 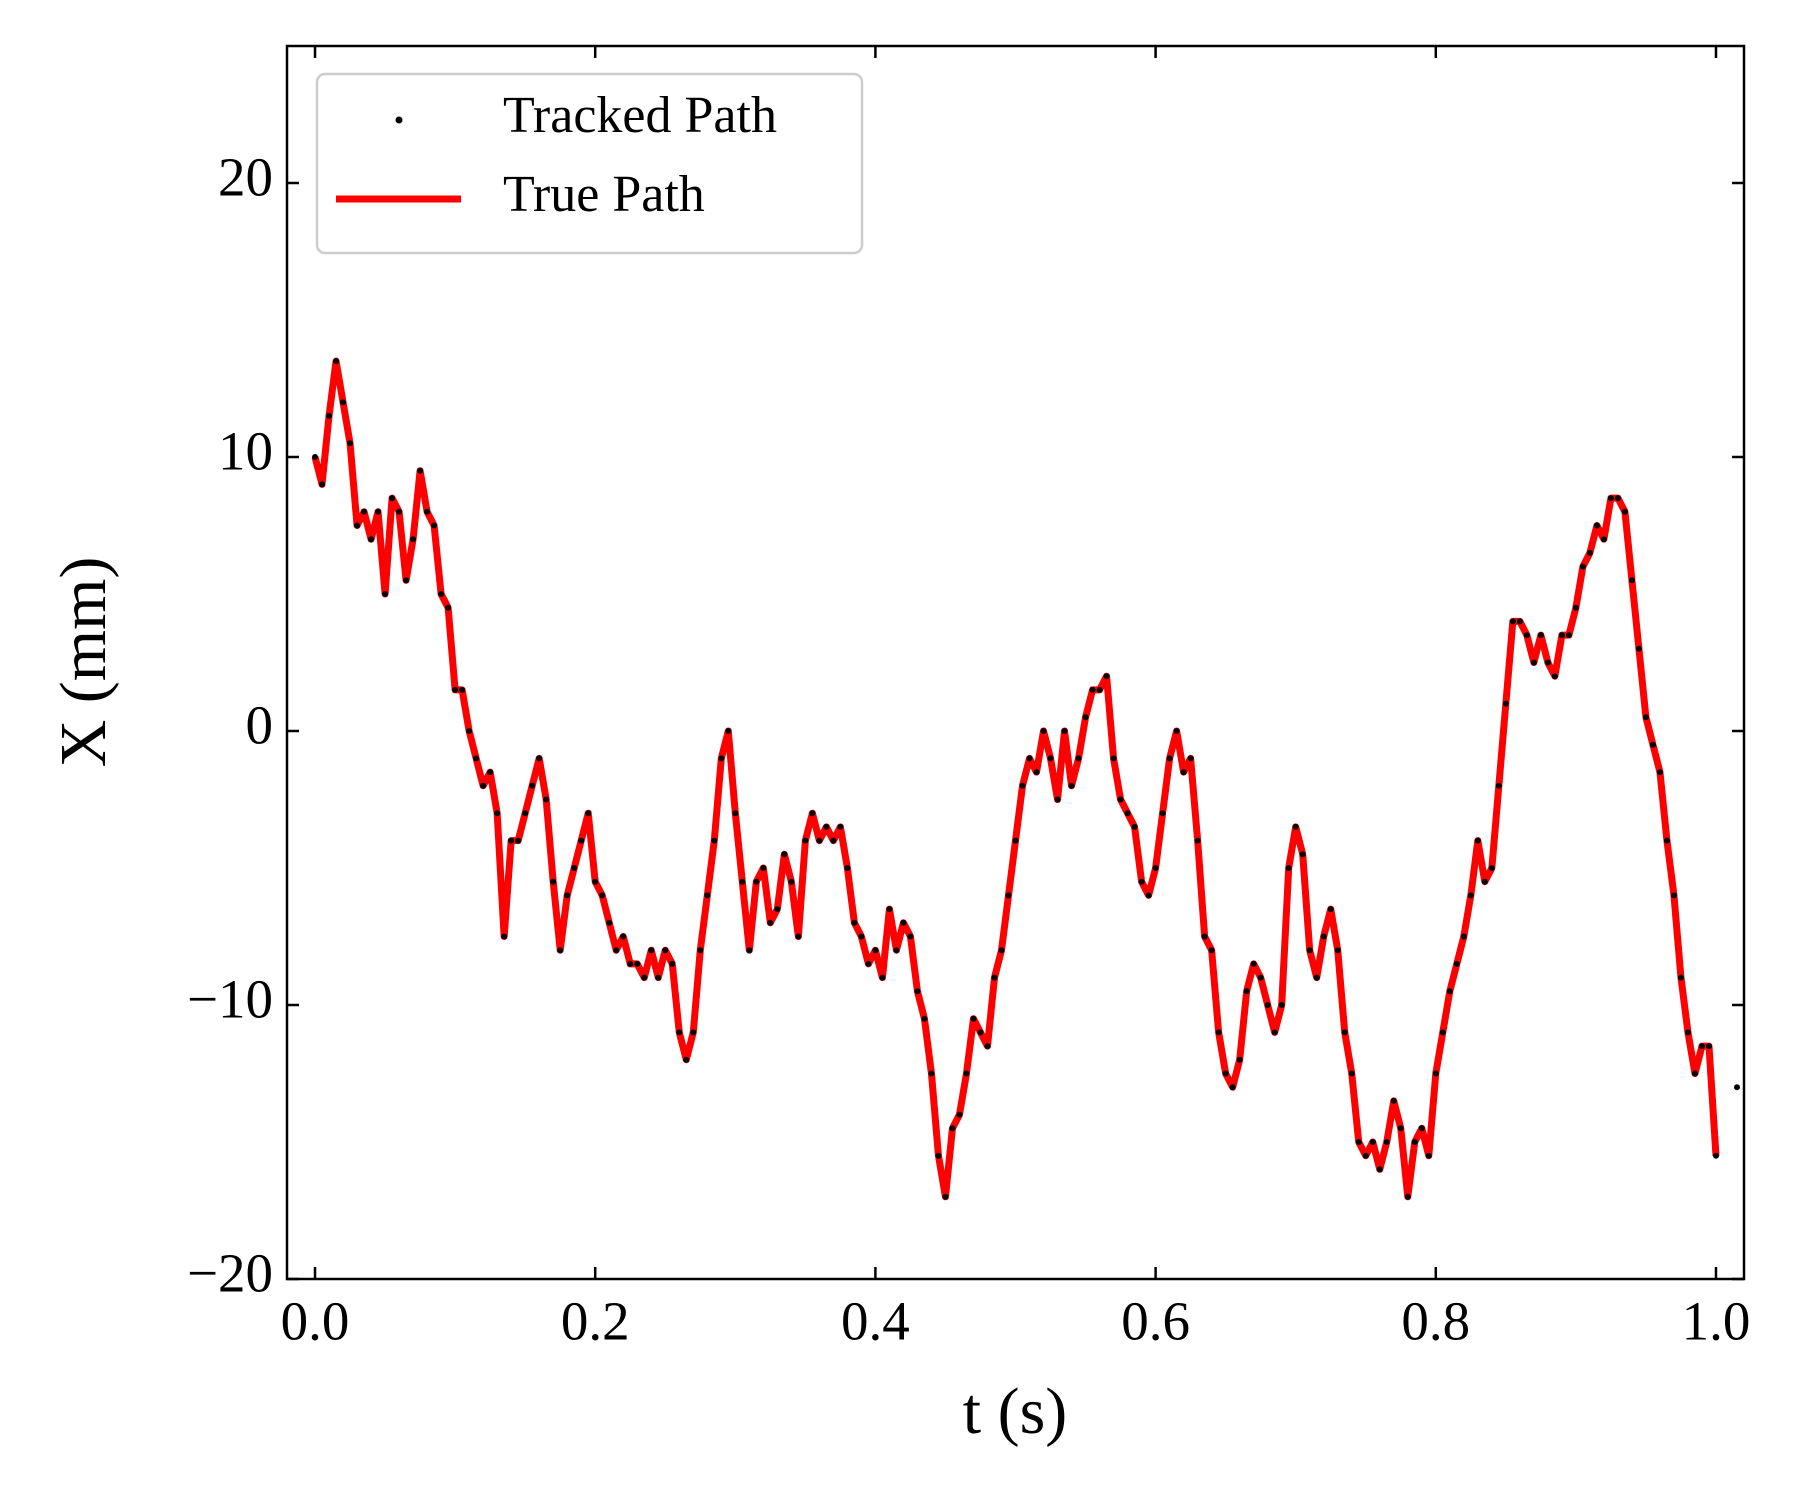 I want to click on legend-marker, so click(x=399, y=120).